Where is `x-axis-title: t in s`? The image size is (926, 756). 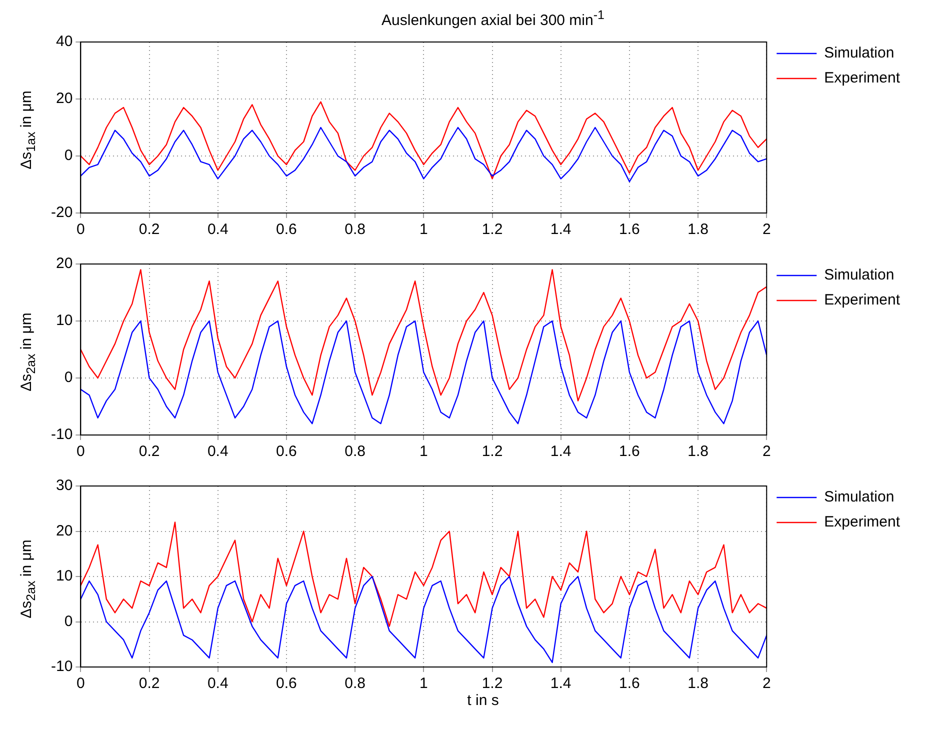 x-axis-title: t in s is located at coordinates (483, 700).